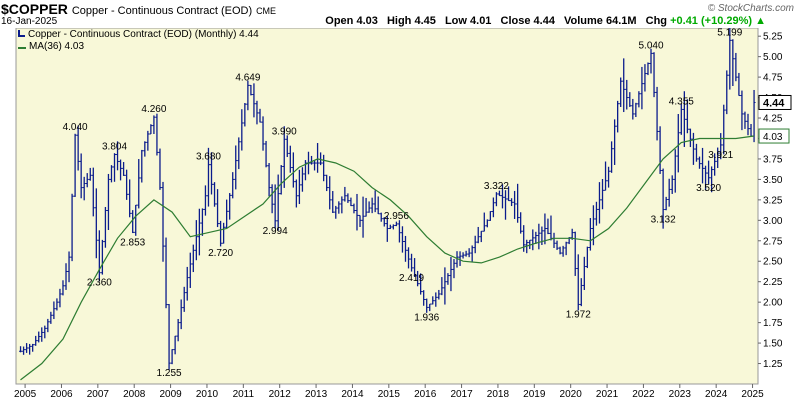  I want to click on last-price-label: 4.44, so click(774, 103).